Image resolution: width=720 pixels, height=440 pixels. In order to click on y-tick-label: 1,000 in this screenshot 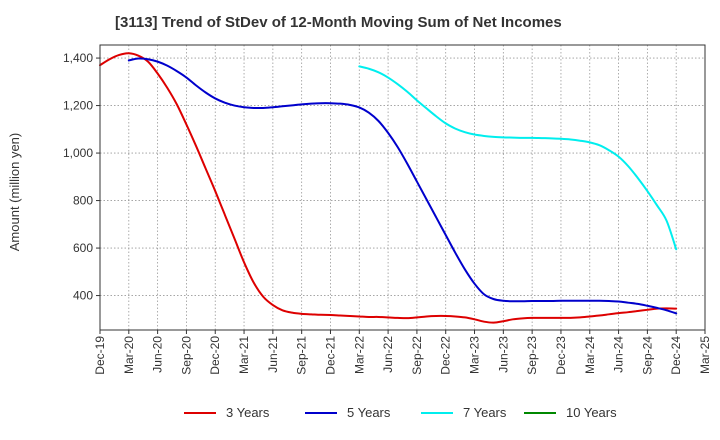, I will do `click(78, 153)`.